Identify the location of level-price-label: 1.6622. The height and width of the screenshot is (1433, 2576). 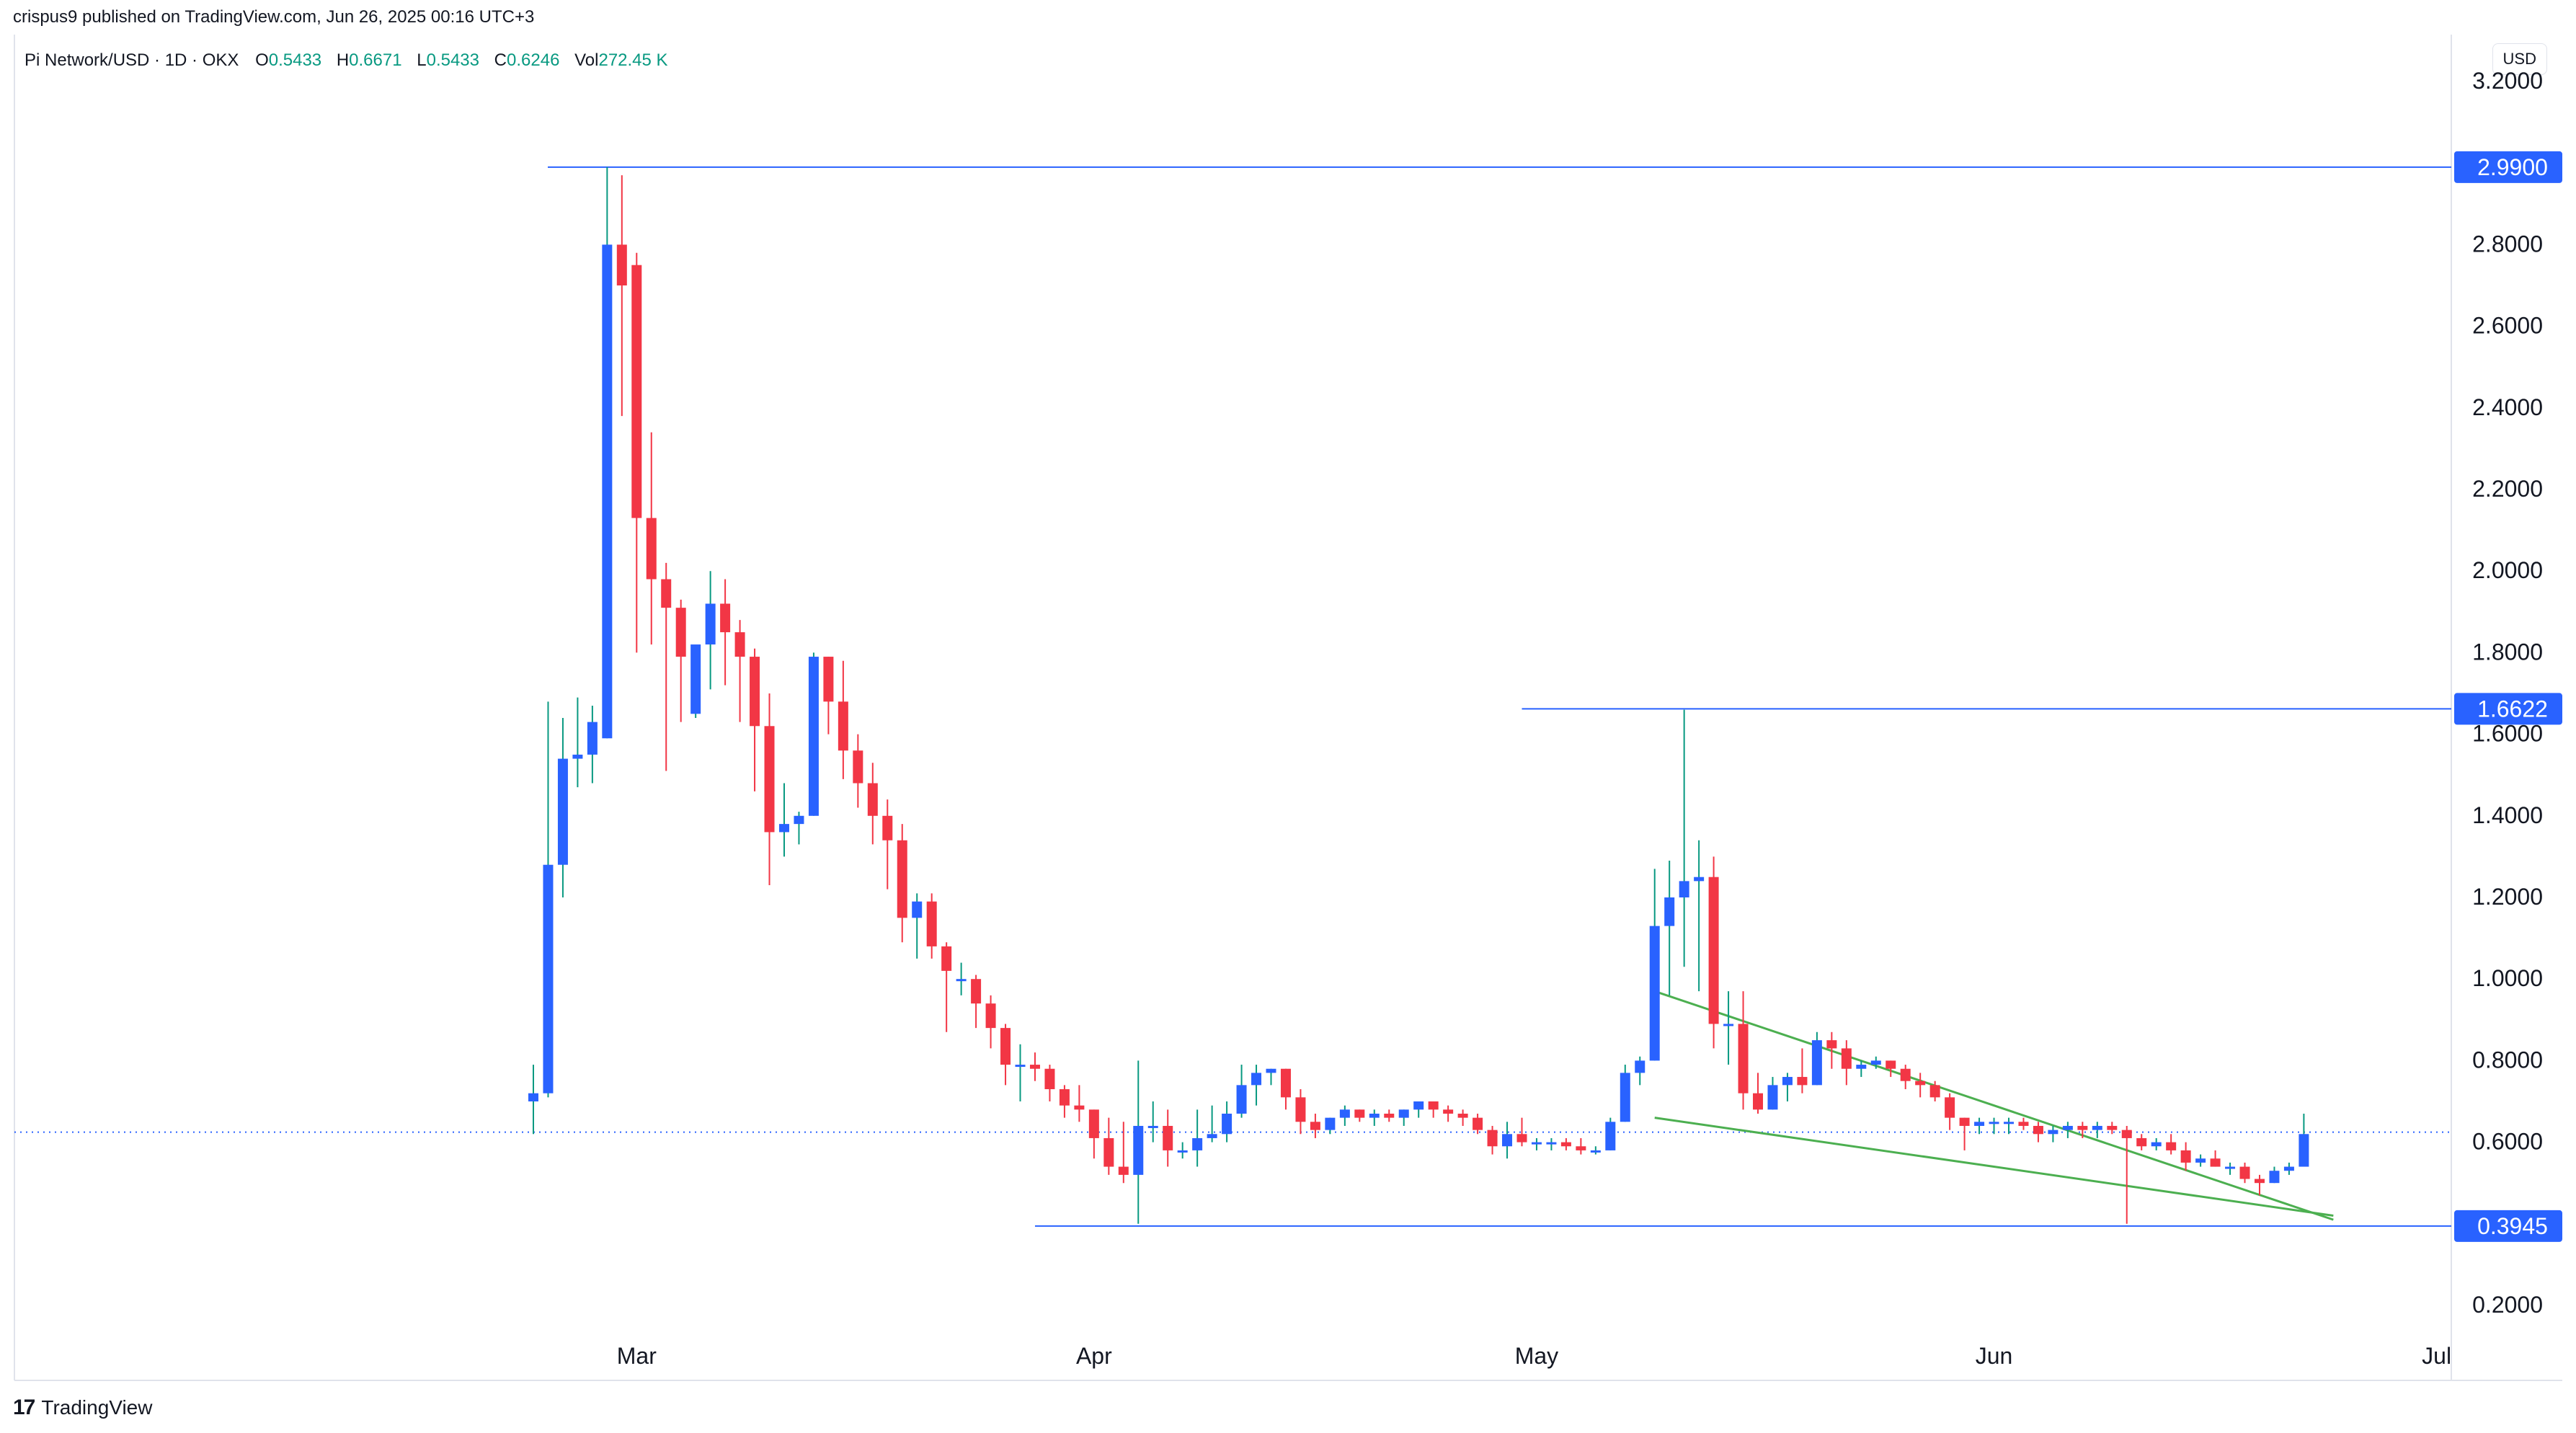
(2512, 709).